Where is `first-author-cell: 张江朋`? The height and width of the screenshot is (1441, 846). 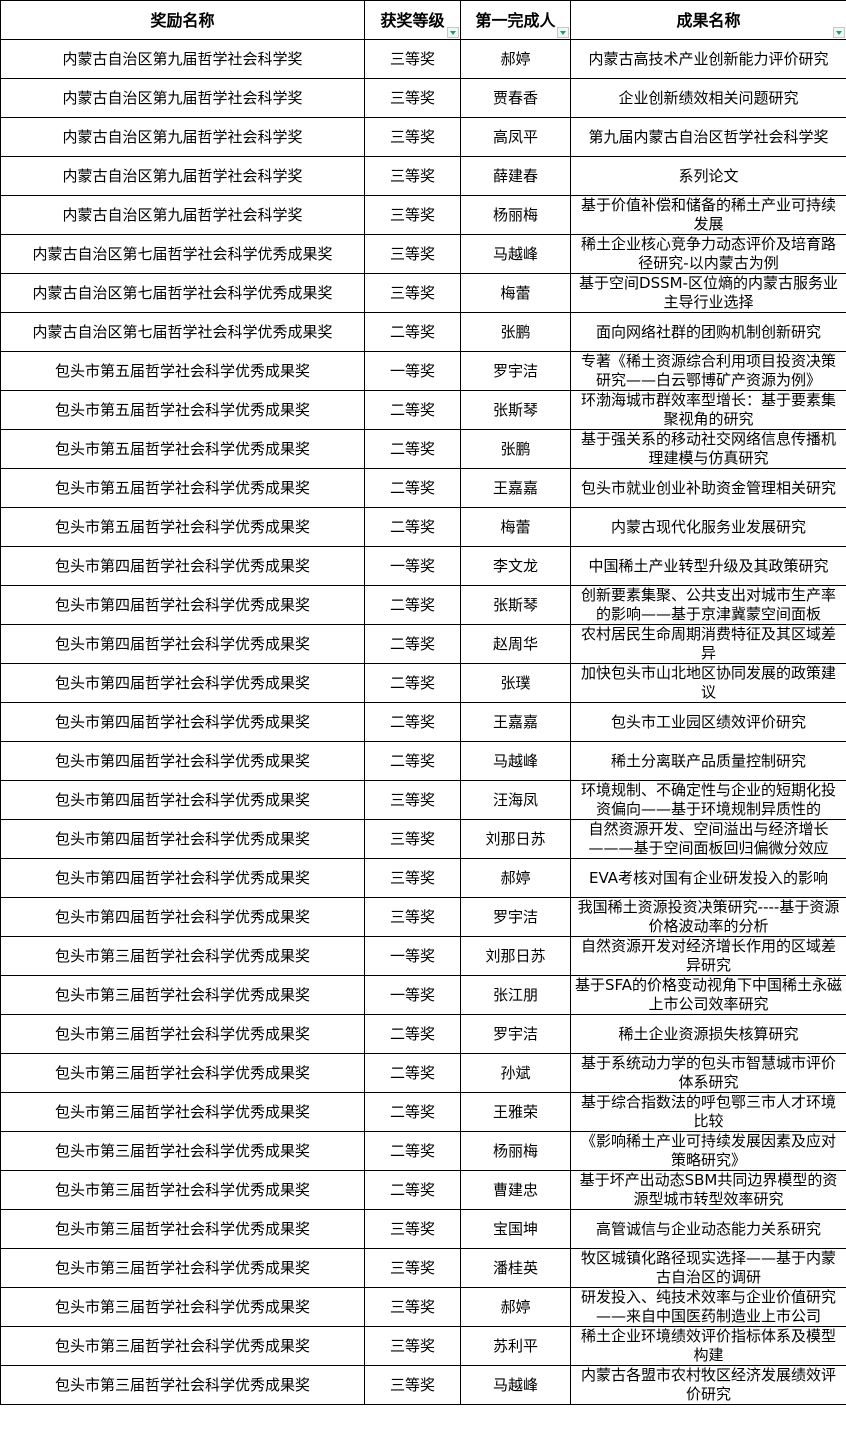 first-author-cell: 张江朋 is located at coordinates (515, 995).